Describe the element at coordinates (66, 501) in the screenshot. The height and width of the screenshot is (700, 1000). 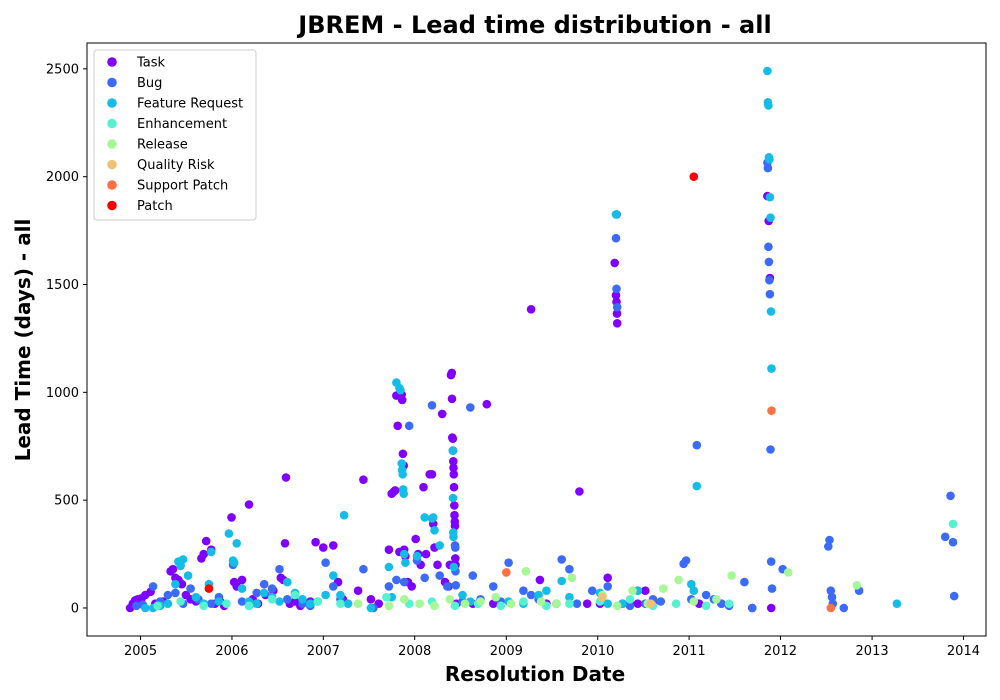
I see `y-tick-label: 500` at that location.